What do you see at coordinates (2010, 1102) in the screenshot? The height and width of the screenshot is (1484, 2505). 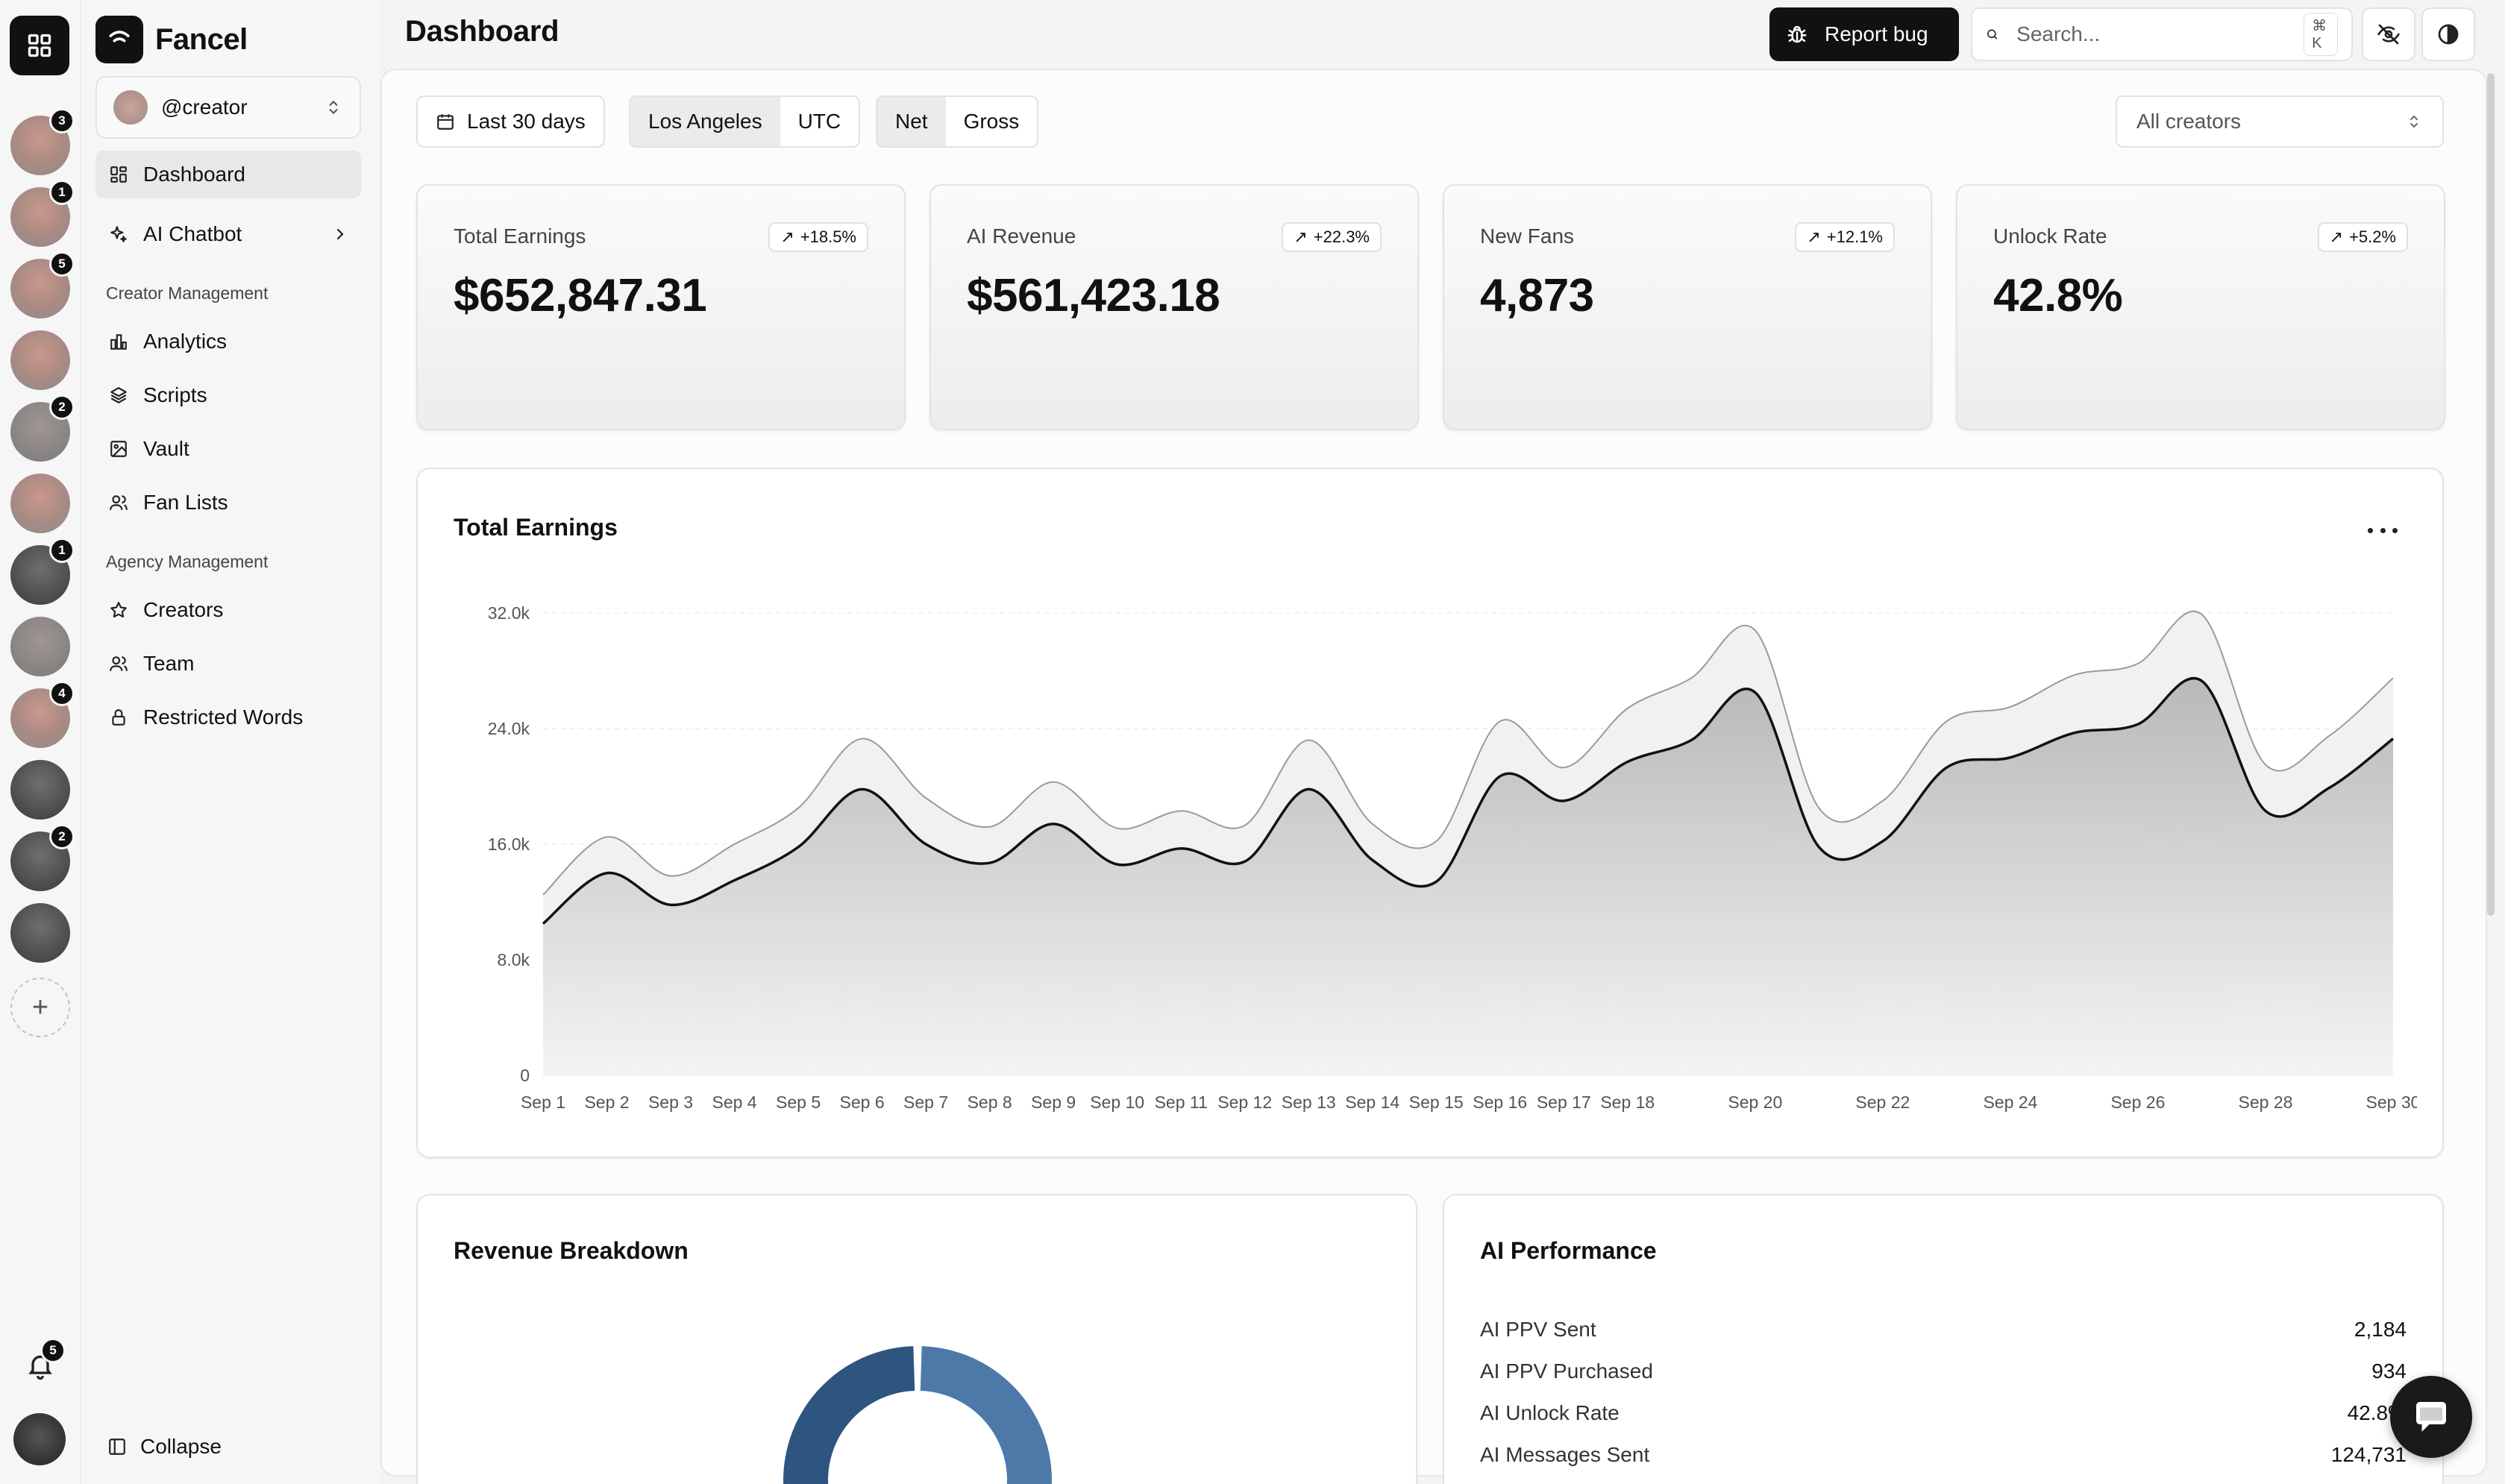 I see `x-tick-label: Sep 24` at bounding box center [2010, 1102].